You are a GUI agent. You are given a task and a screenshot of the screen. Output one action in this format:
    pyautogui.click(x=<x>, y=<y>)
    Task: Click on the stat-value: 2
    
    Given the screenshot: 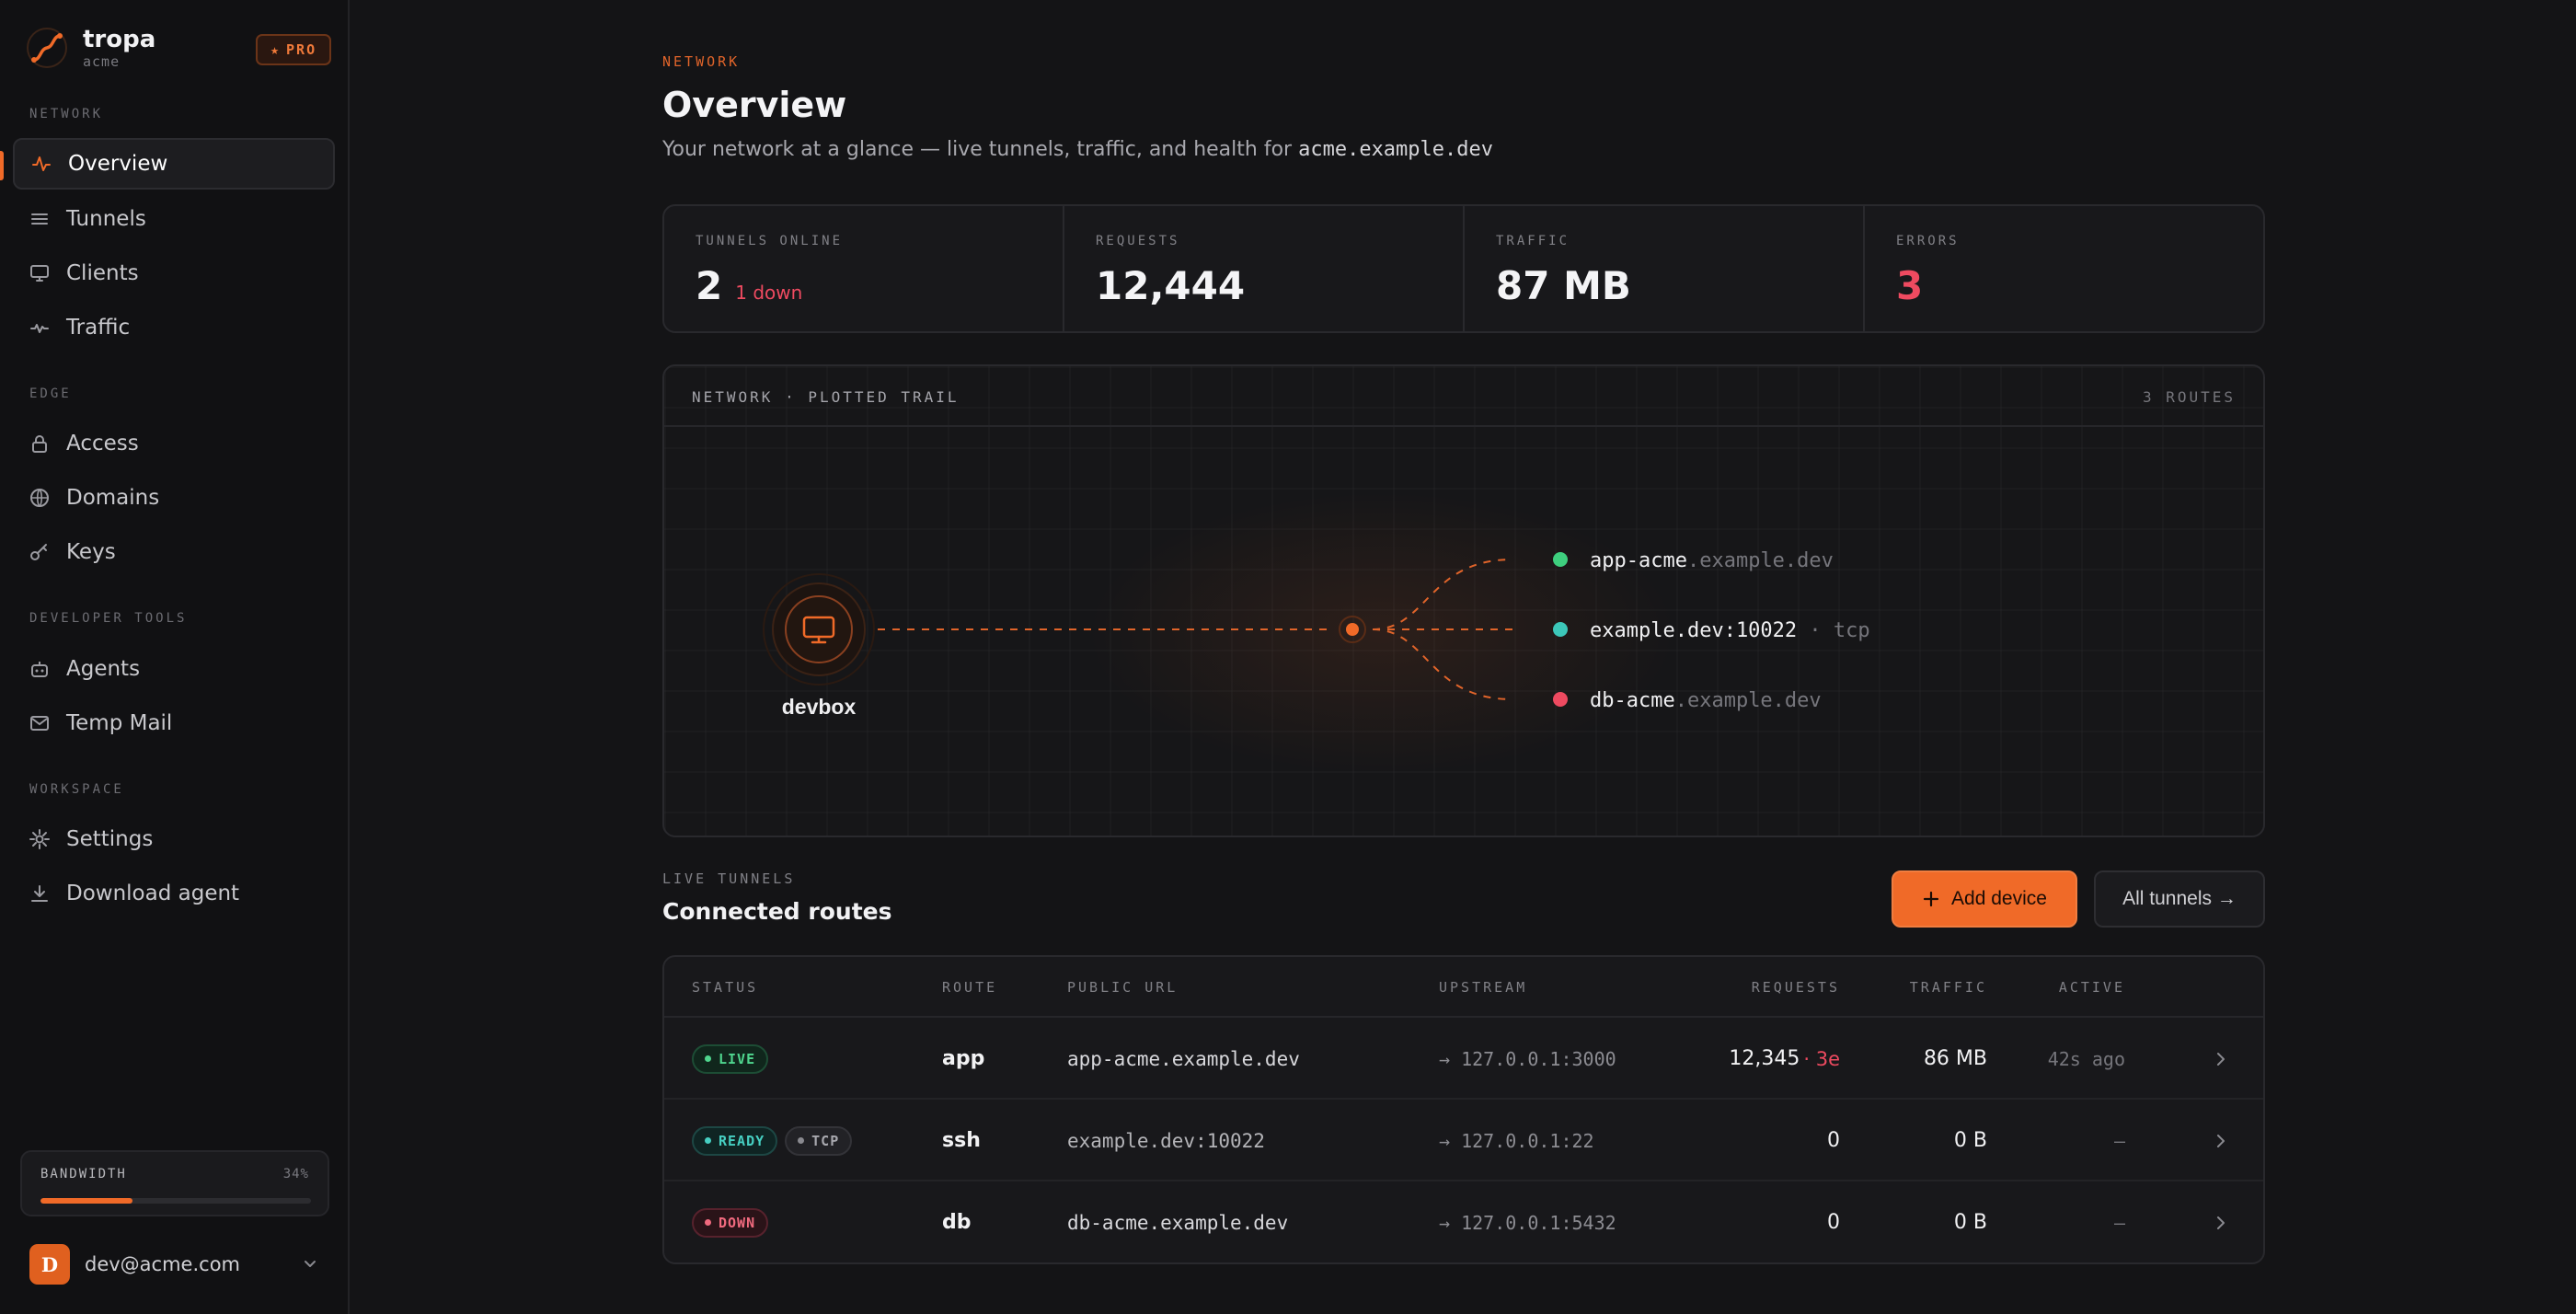 What is the action you would take?
    pyautogui.click(x=709, y=285)
    